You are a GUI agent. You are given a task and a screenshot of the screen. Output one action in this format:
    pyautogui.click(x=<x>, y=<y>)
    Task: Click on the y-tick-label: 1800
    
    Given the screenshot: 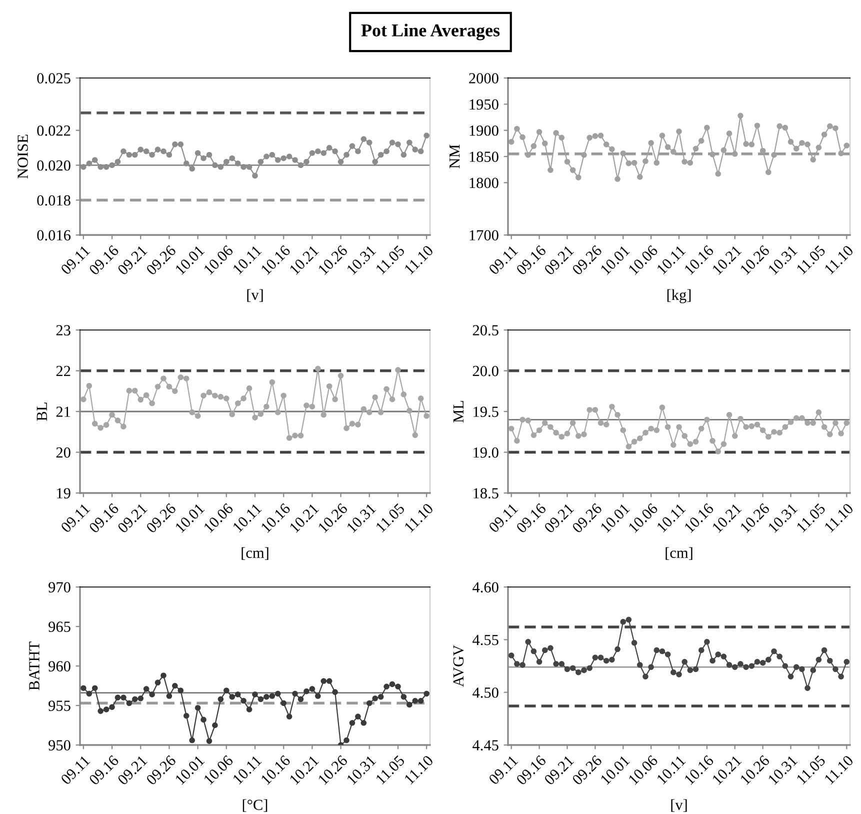 What is the action you would take?
    pyautogui.click(x=484, y=183)
    